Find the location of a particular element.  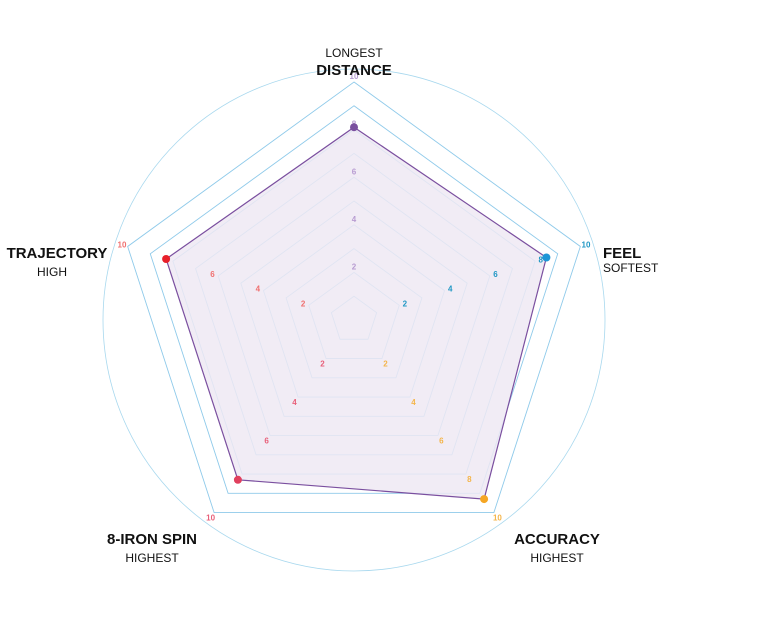

axis-spin-label: 8-IRON SPIN is located at coordinates (152, 539).